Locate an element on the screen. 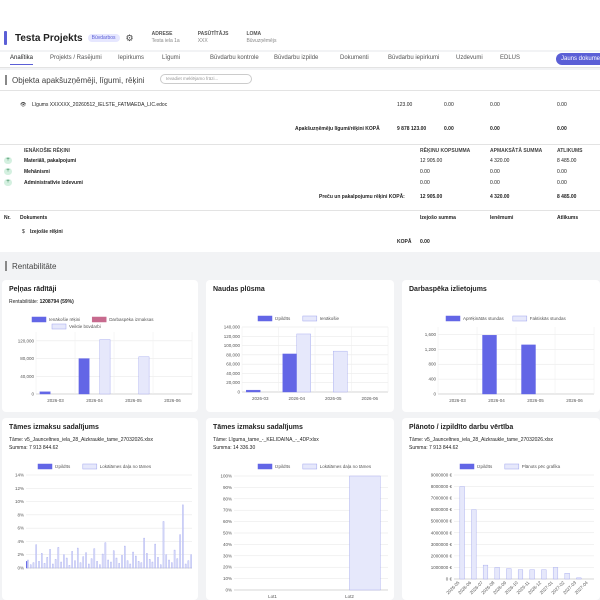 The height and width of the screenshot is (600, 600). legend-label: Ienākošie is located at coordinates (330, 318).